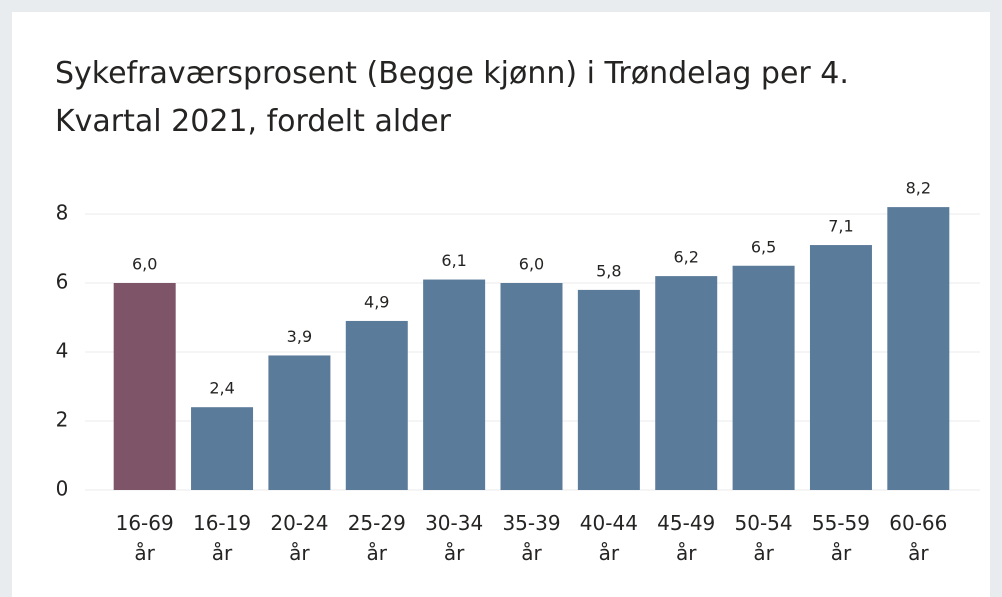 The height and width of the screenshot is (597, 1002). Describe the element at coordinates (62, 213) in the screenshot. I see `y-tick-label: 8` at that location.